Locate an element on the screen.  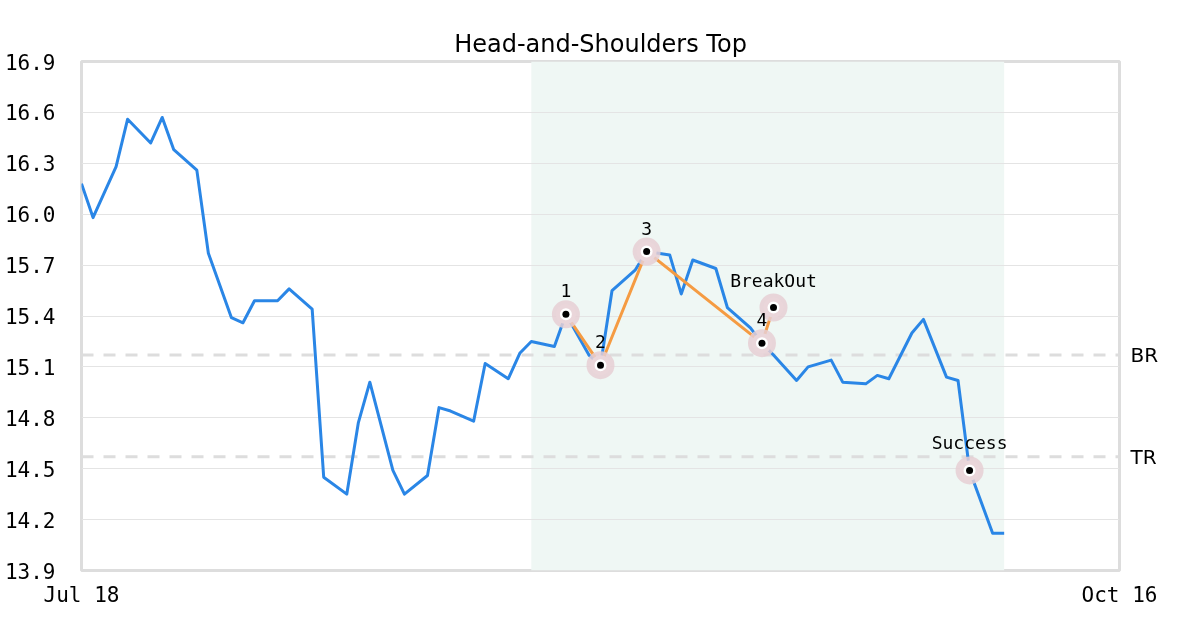
x-tick-label: Oct 16 is located at coordinates (1119, 594).